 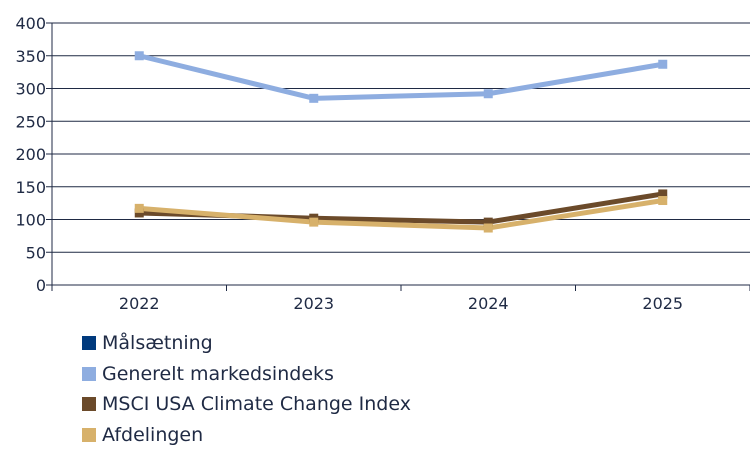 I want to click on y-tick-label: 200, so click(x=30, y=154).